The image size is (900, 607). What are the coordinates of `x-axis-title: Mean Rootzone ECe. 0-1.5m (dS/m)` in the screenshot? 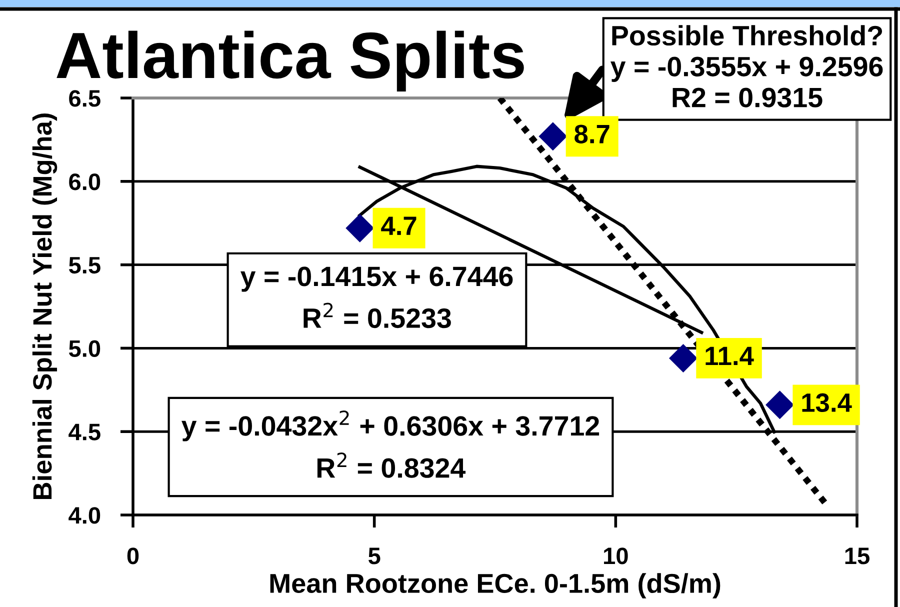 It's located at (495, 585).